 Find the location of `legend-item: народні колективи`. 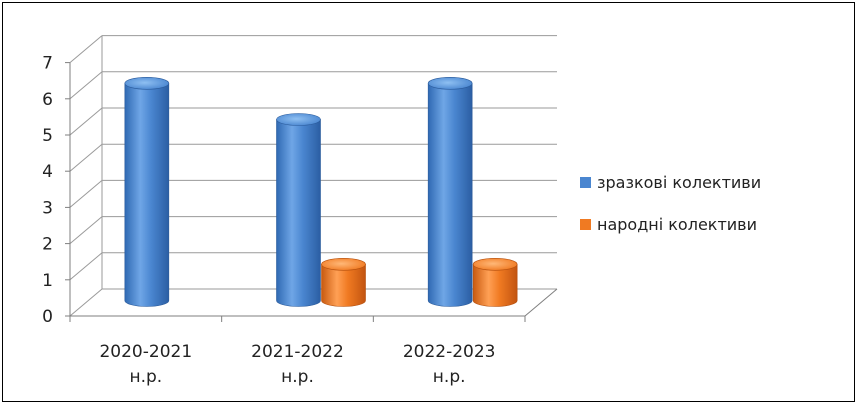

legend-item: народні колективи is located at coordinates (668, 224).